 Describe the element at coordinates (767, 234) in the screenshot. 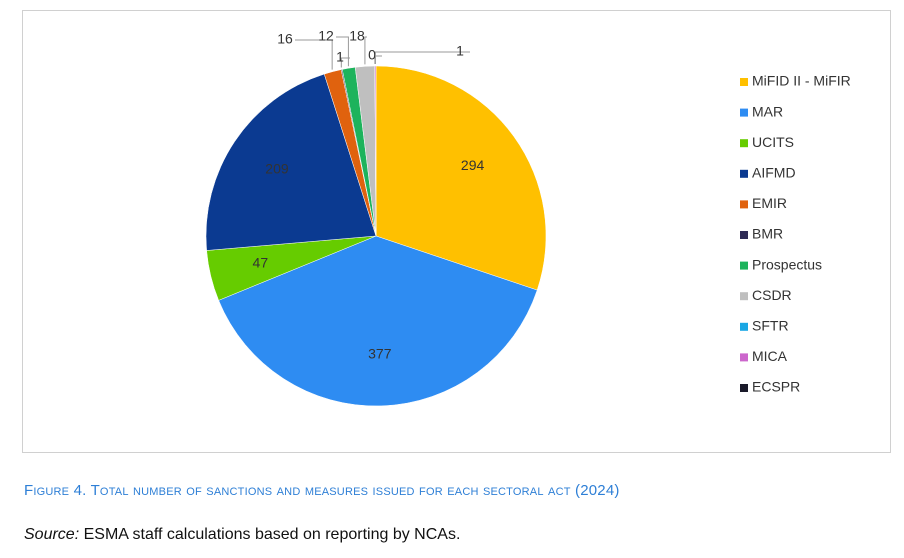

I see `legend-label: BMR` at that location.